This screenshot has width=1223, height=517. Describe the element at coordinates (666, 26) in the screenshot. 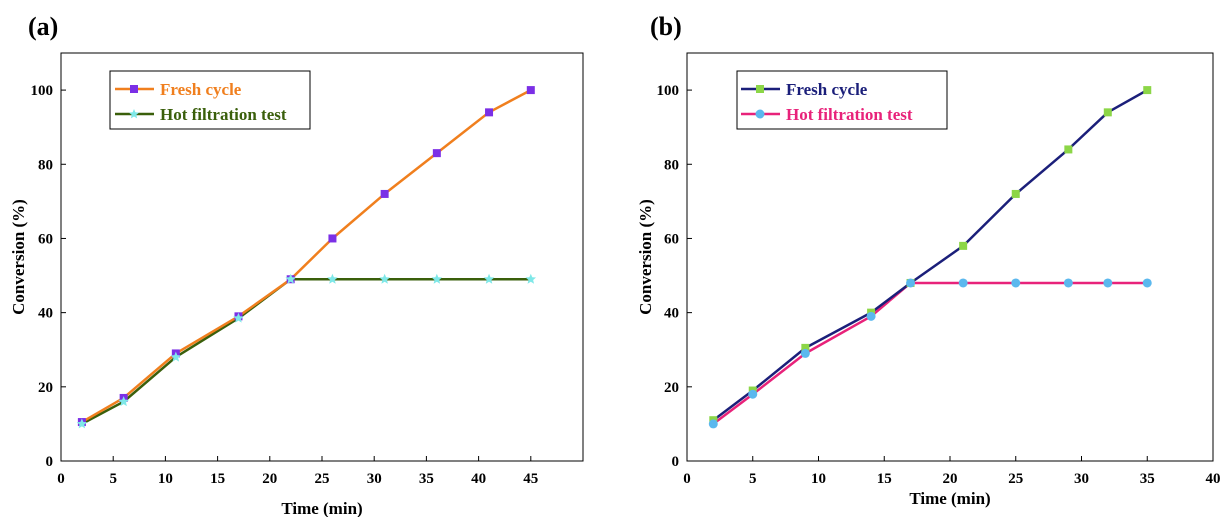

I see `panel-label-b: (b)` at that location.